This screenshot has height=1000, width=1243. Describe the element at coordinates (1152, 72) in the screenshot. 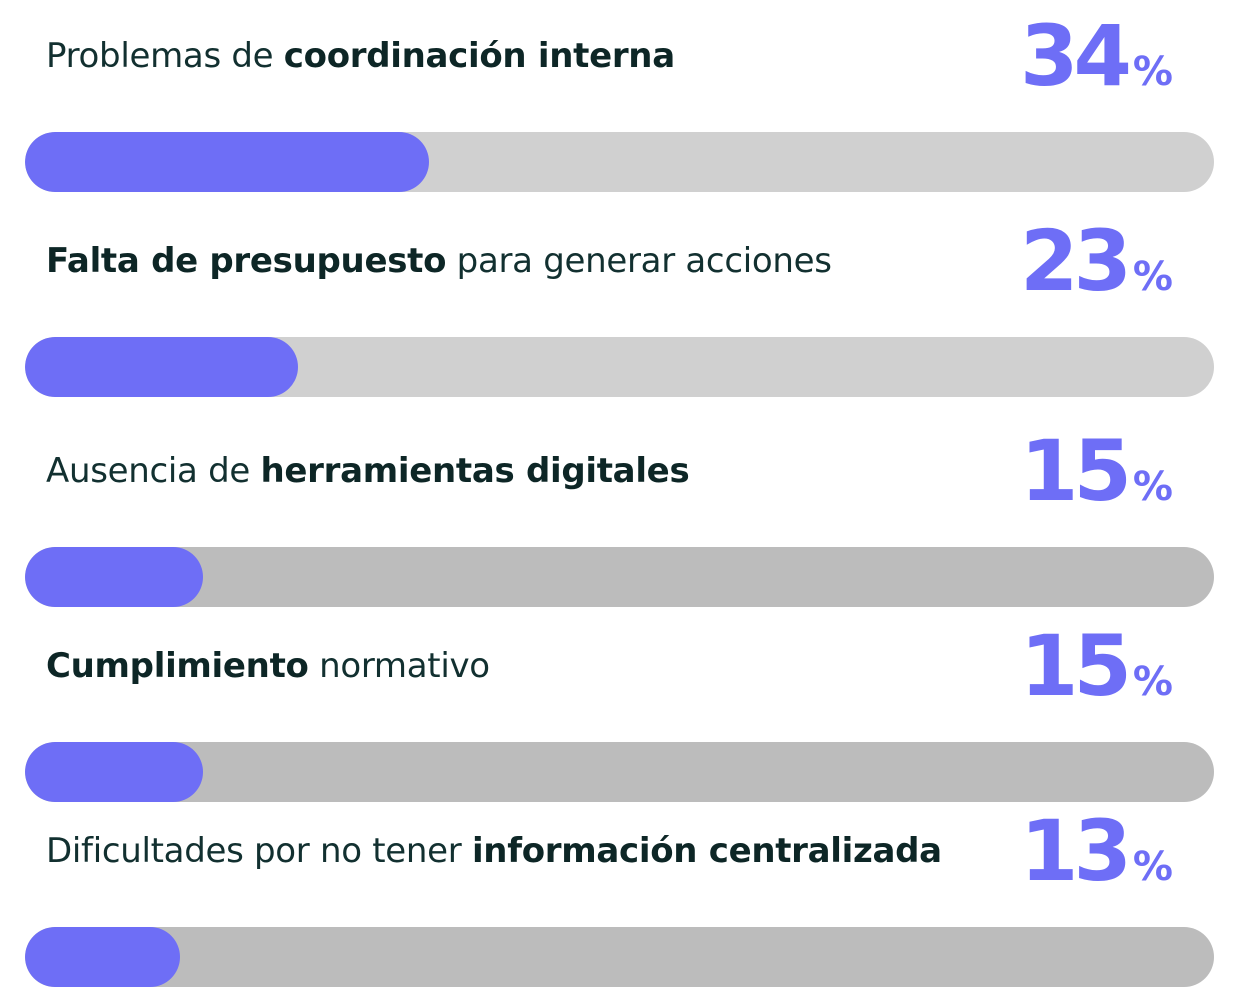

I see `bar-value-1-unit: %` at that location.